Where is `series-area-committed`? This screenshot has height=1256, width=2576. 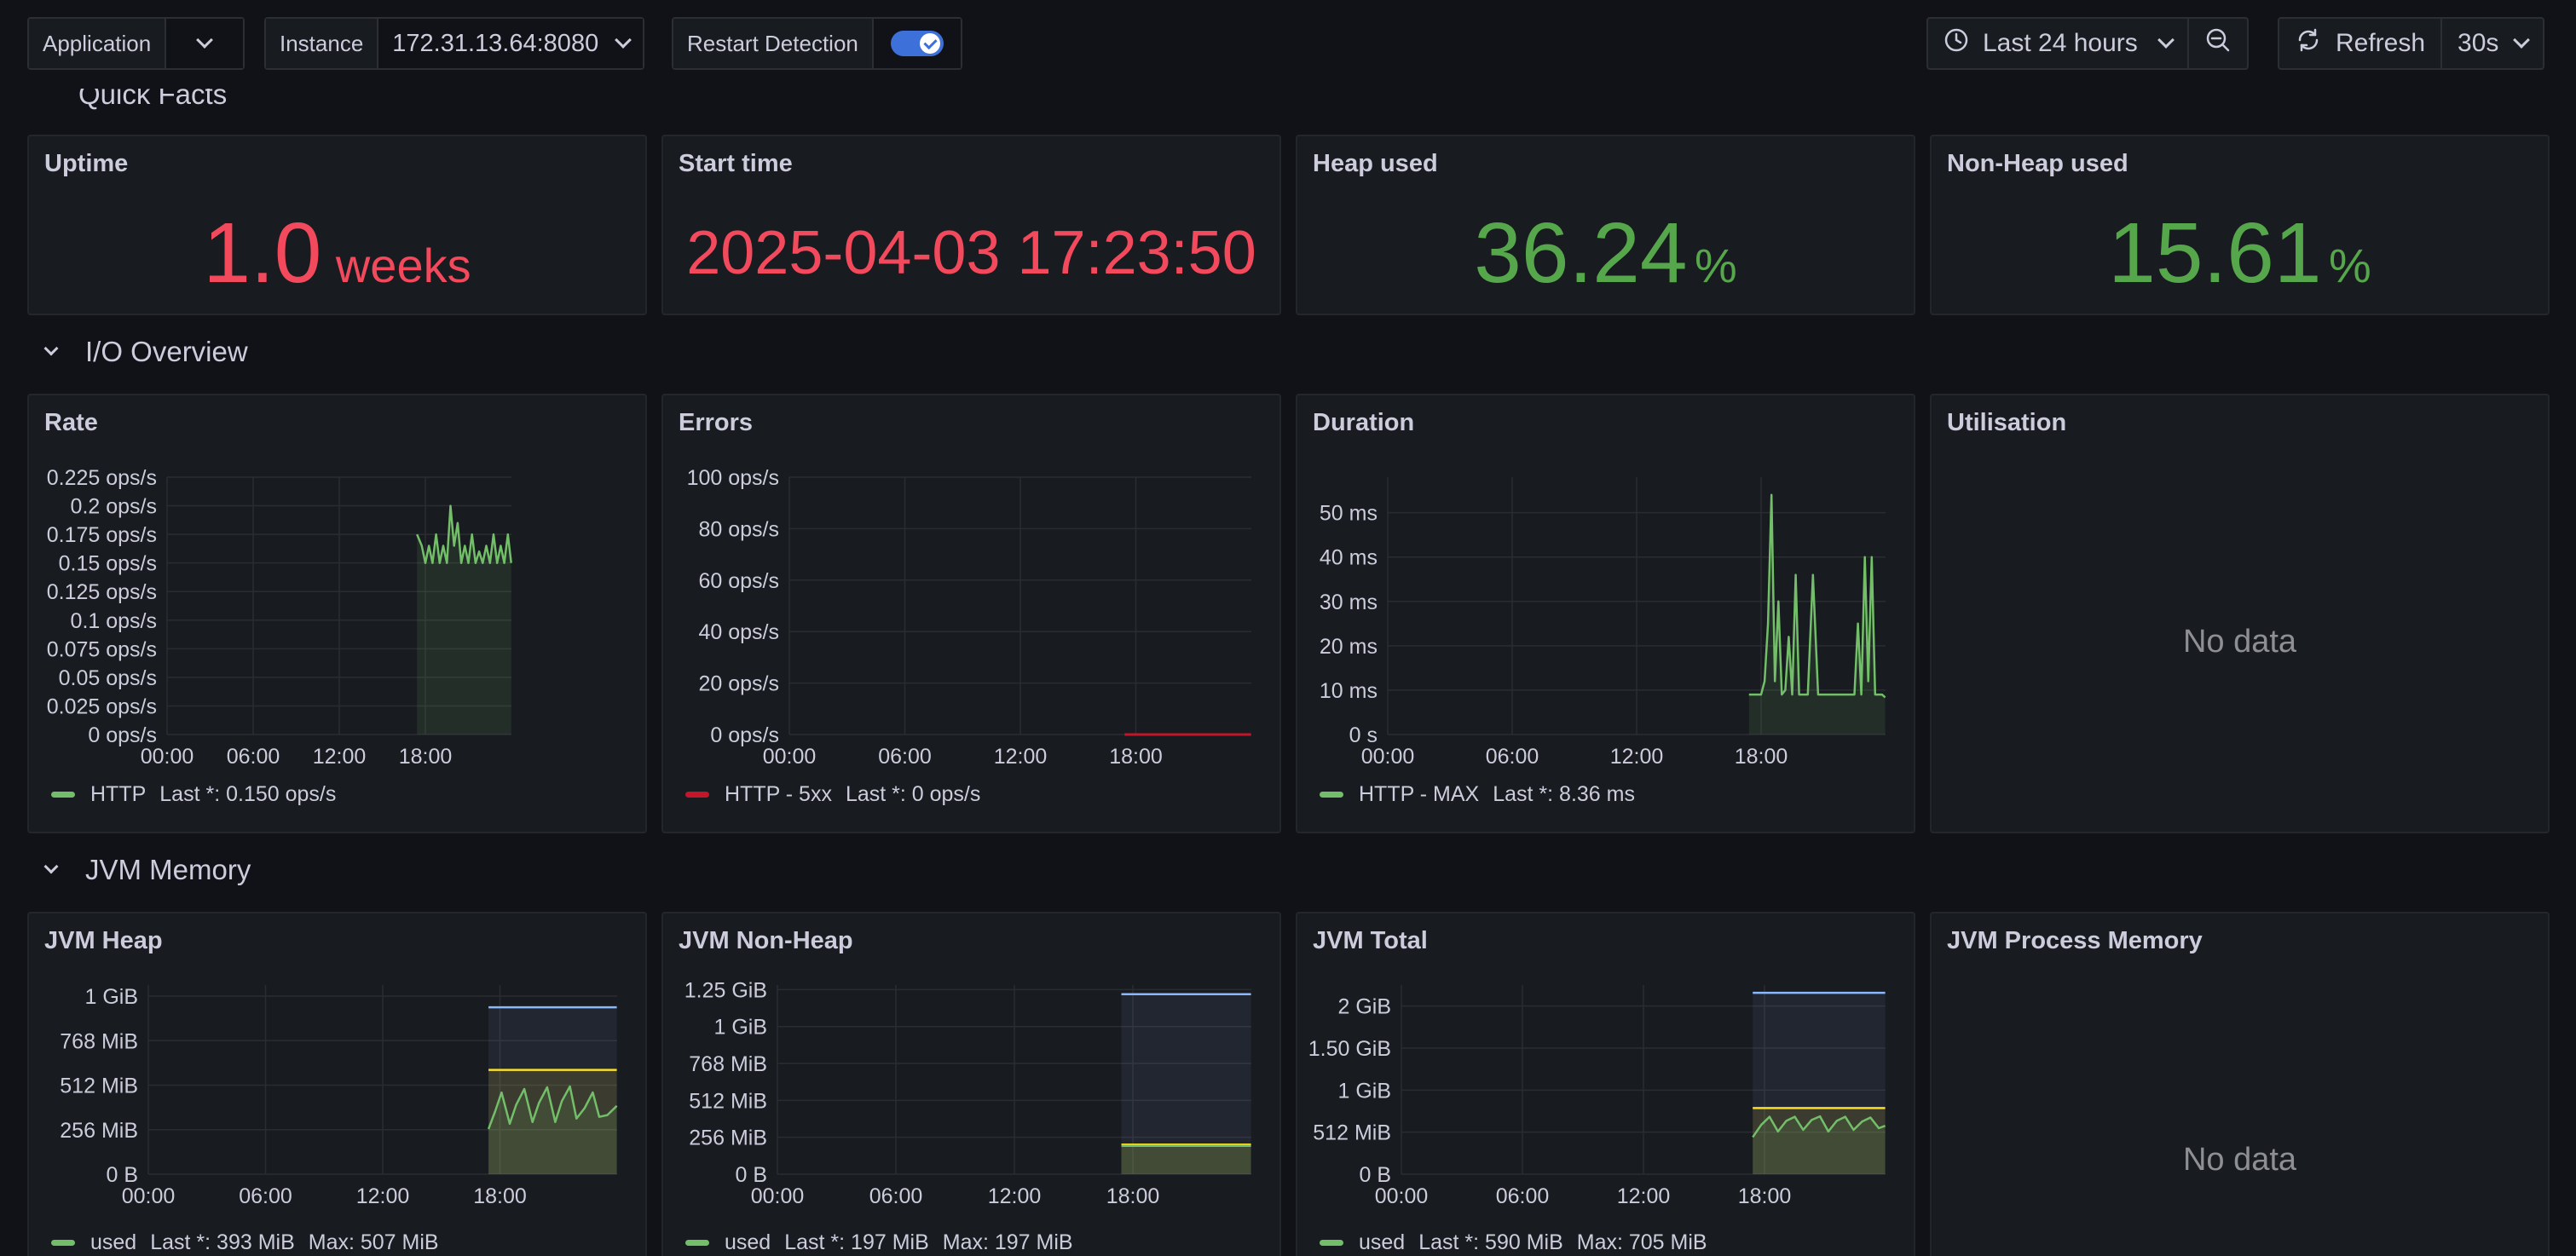
series-area-committed is located at coordinates (1819, 1141).